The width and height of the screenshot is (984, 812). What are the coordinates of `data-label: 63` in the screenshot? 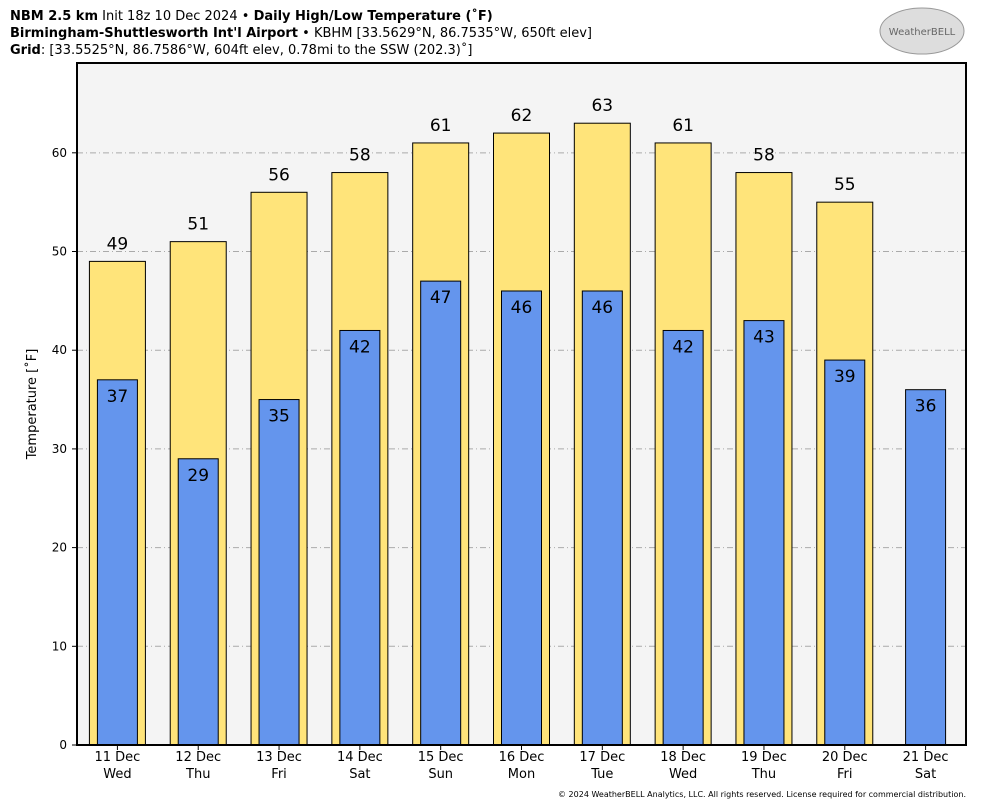 It's located at (602, 106).